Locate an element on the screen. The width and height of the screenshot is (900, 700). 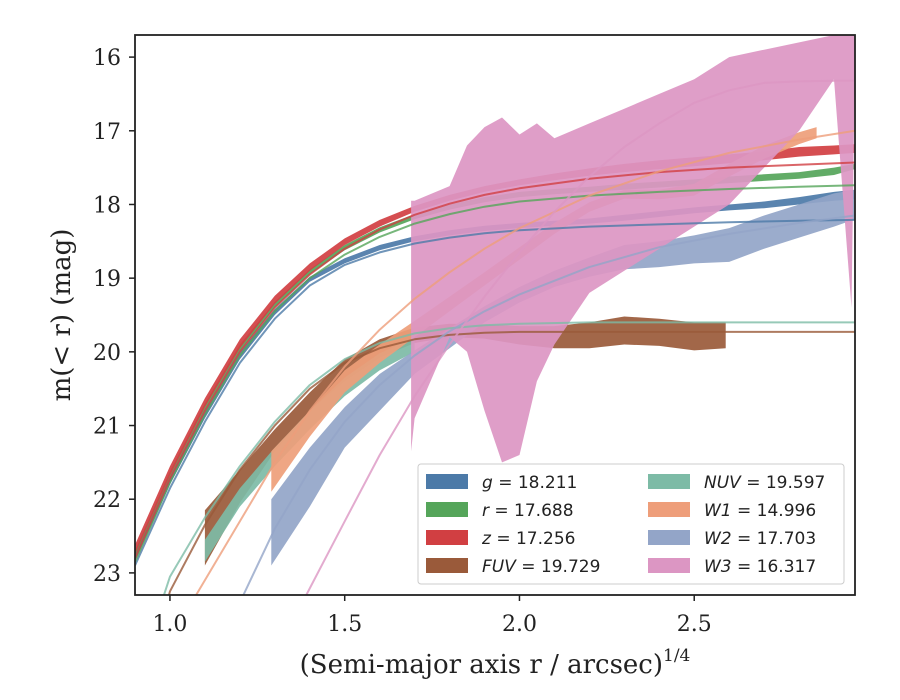
y-tick-label: 20 is located at coordinates (107, 353).